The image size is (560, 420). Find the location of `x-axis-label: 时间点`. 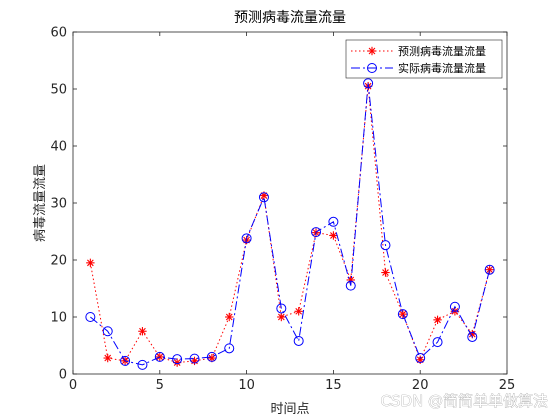

x-axis-label: 时间点 is located at coordinates (289, 409).